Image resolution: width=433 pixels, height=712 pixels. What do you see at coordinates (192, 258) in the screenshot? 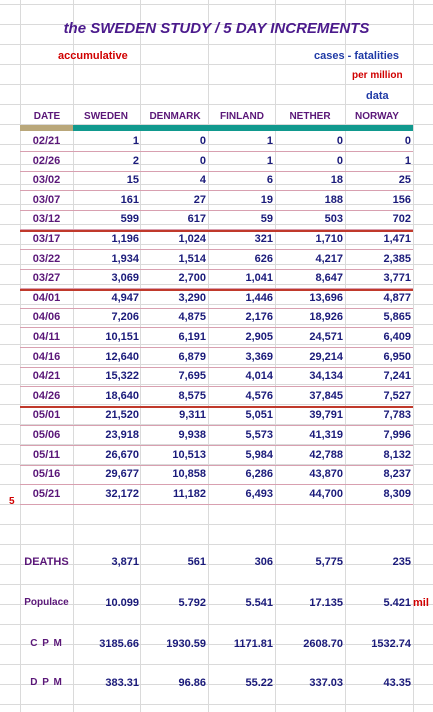
I see `value-cell-denmark: 1,514` at bounding box center [192, 258].